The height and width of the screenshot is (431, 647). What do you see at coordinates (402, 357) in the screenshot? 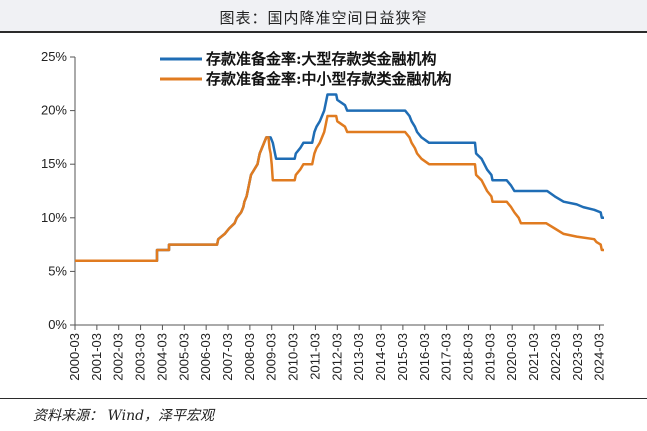
I see `x-tick-label: 2015-03` at bounding box center [402, 357].